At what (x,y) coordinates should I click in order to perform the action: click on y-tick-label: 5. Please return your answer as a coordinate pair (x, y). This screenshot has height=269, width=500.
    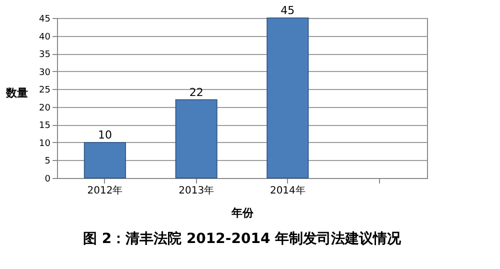
    Looking at the image, I should click on (47, 161).